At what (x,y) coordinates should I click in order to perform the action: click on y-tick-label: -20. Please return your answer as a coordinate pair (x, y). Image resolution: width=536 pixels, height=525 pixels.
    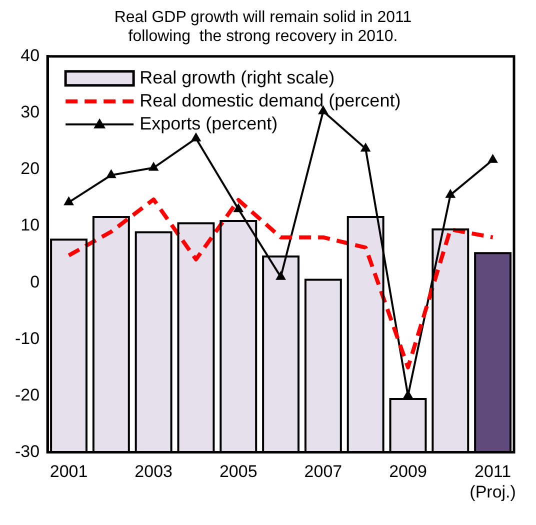
    Looking at the image, I should click on (27, 394).